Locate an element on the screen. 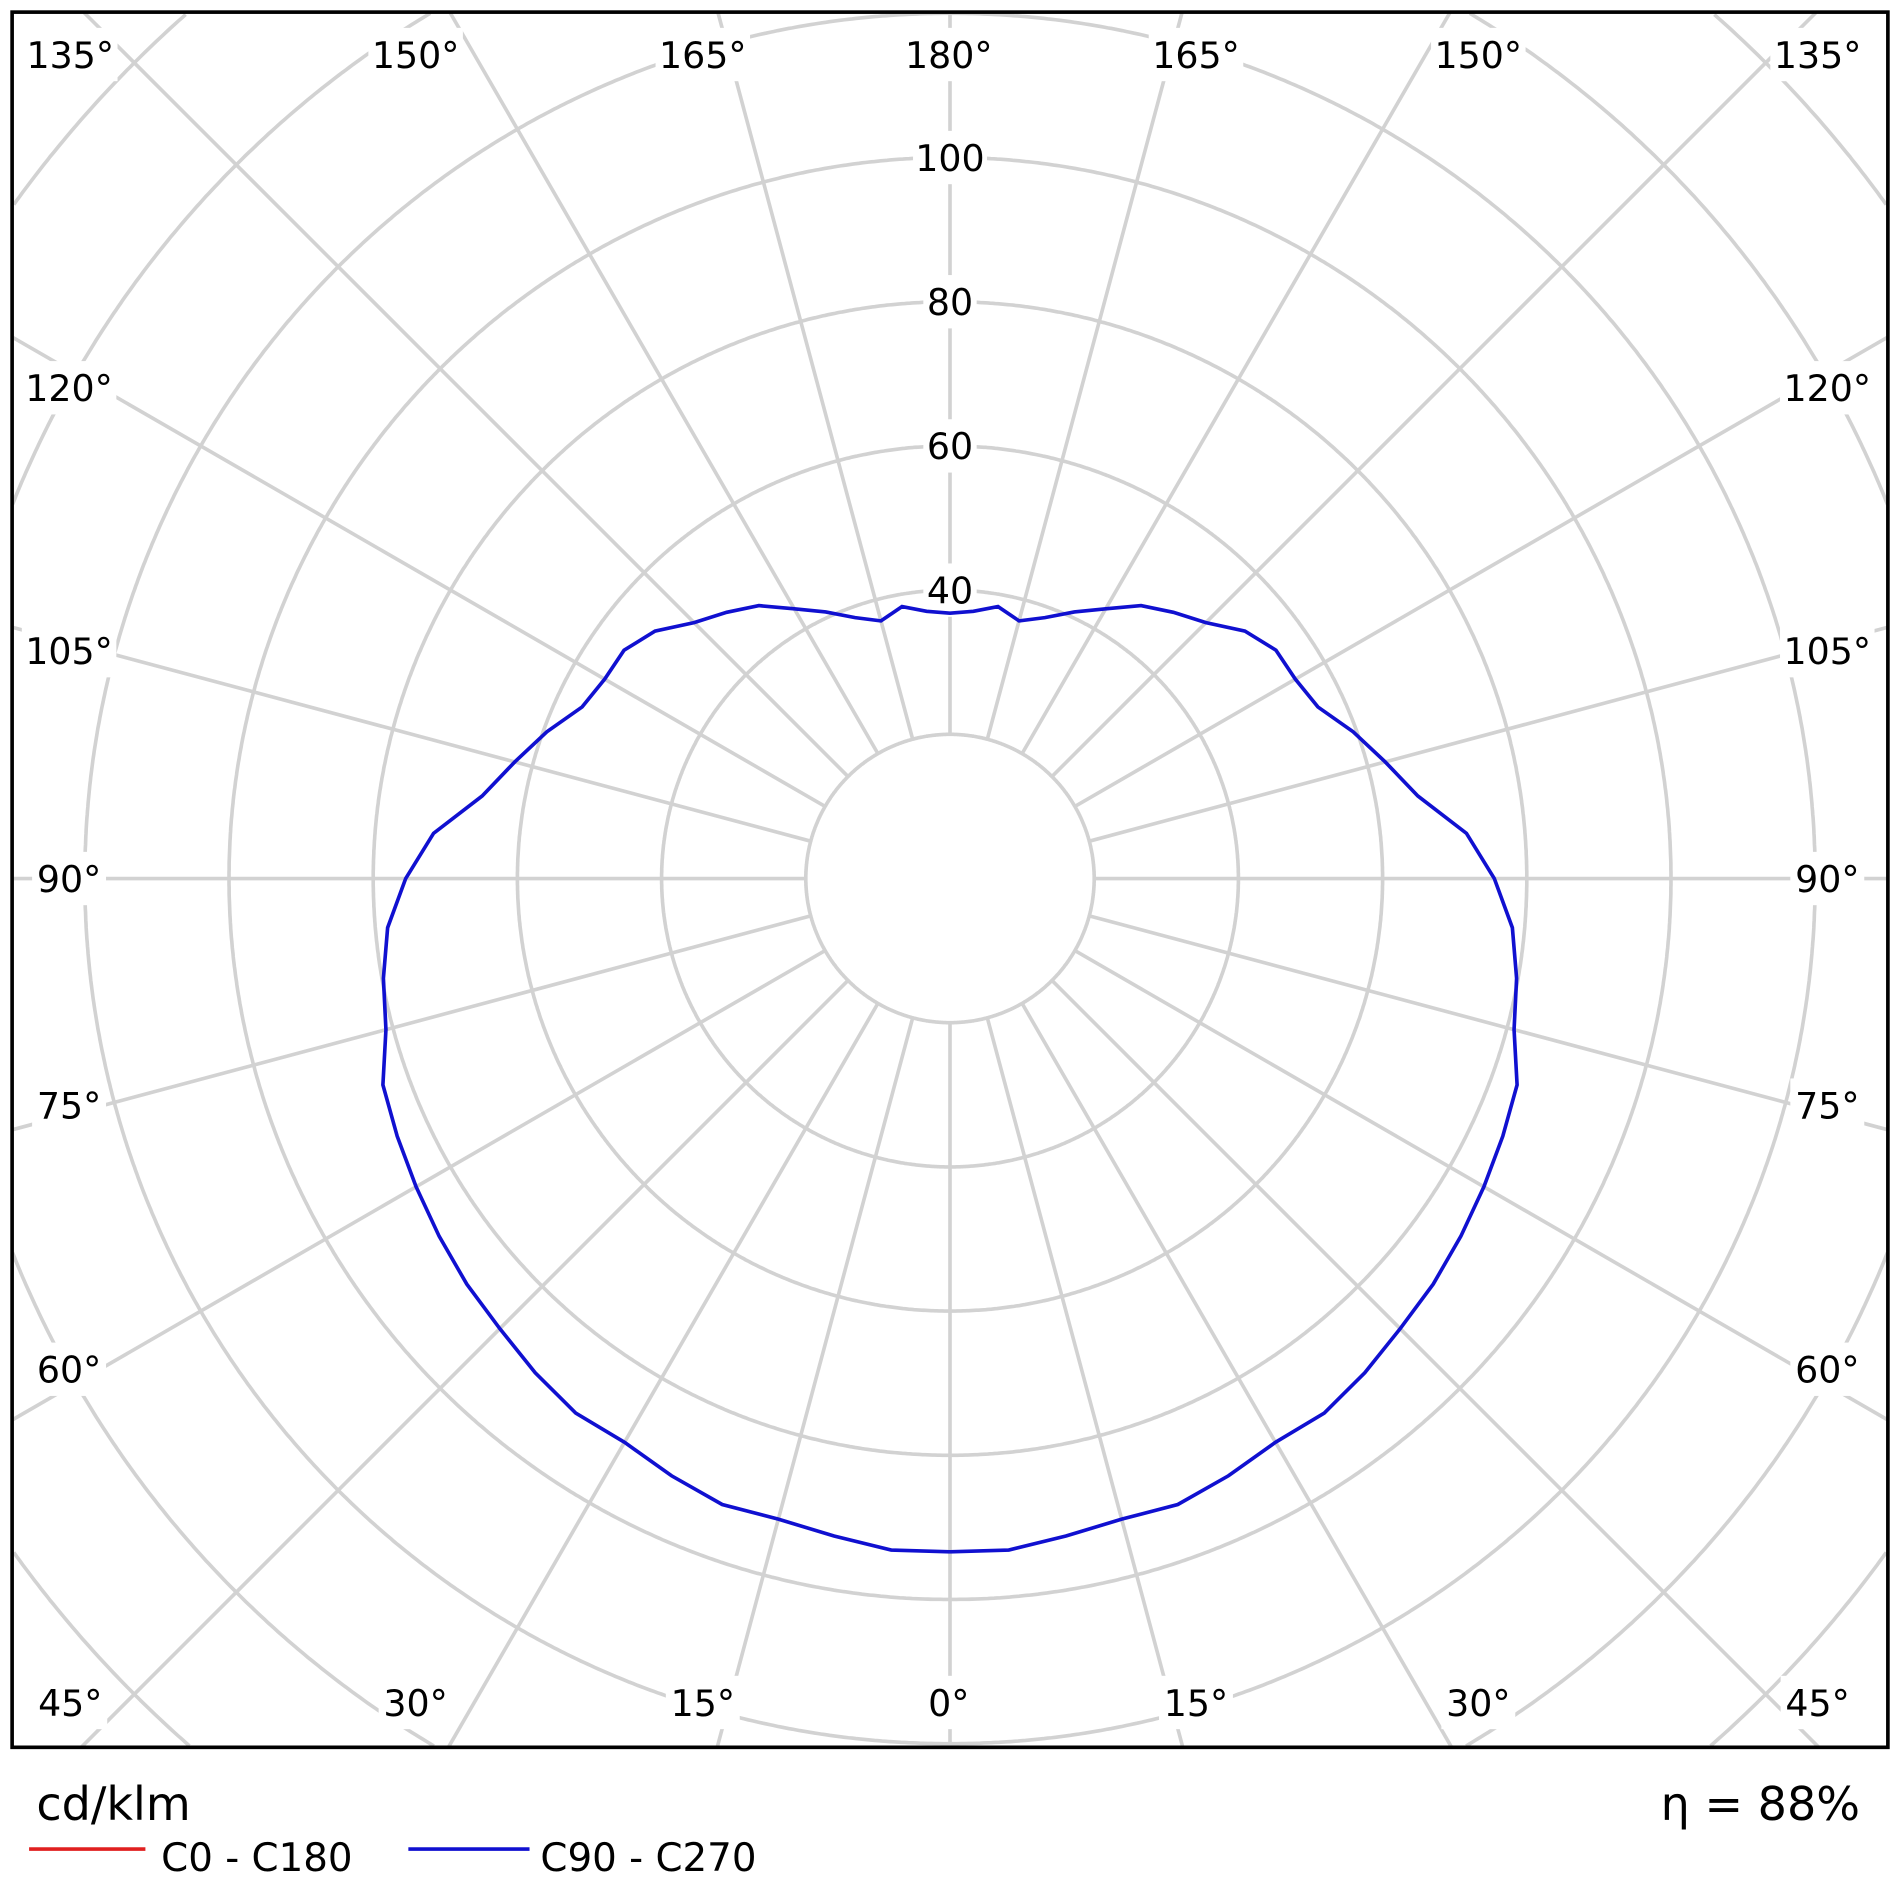 Image resolution: width=1900 pixels, height=1900 pixels. angle-label-left: 75° is located at coordinates (69, 1105).